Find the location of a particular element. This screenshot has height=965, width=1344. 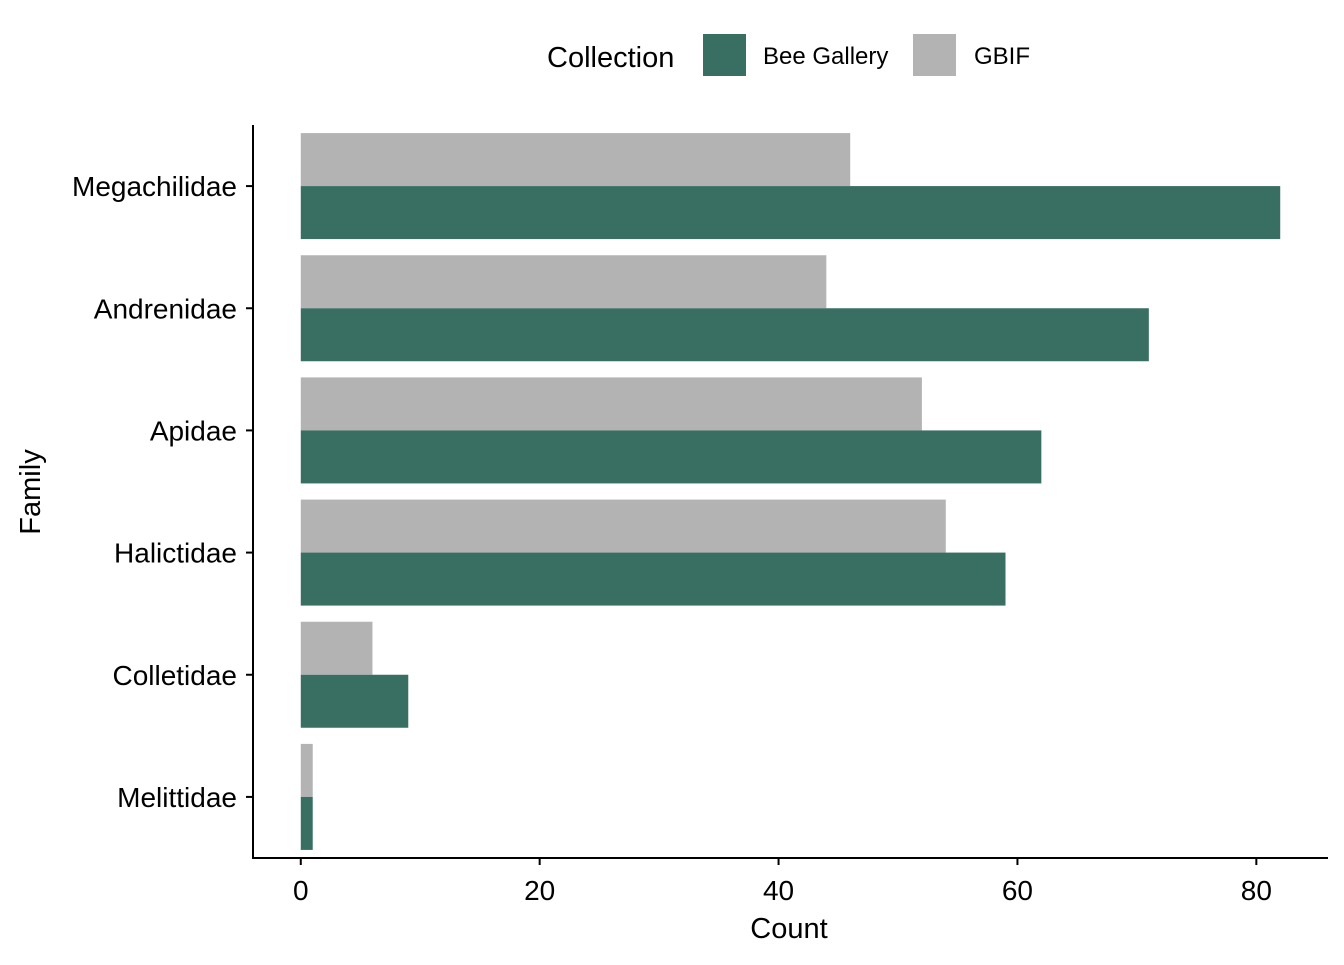

y-axis-title: Family is located at coordinates (31, 492).